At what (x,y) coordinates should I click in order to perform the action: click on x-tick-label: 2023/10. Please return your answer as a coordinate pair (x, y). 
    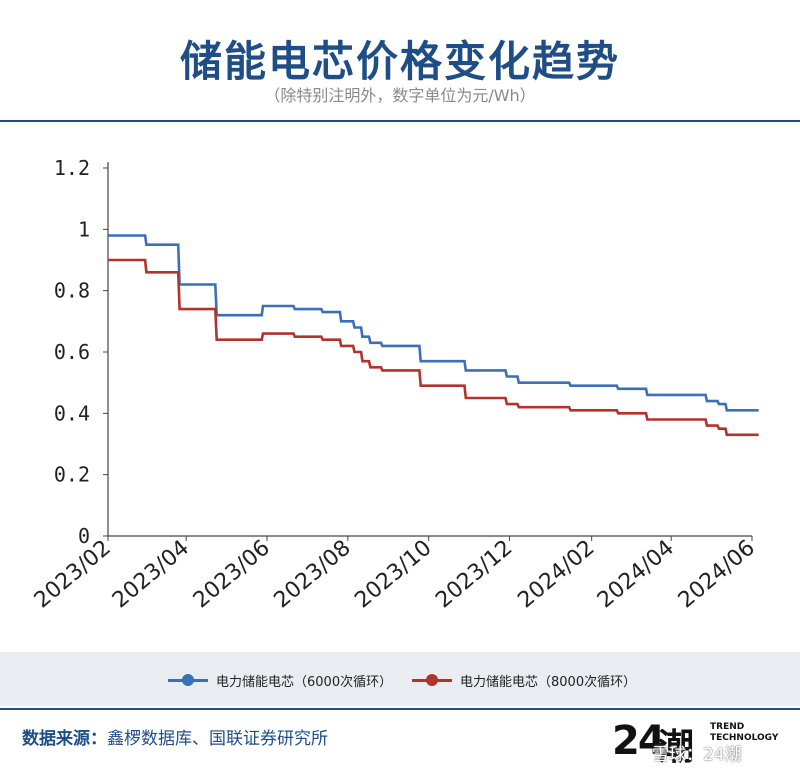
    Looking at the image, I should click on (393, 574).